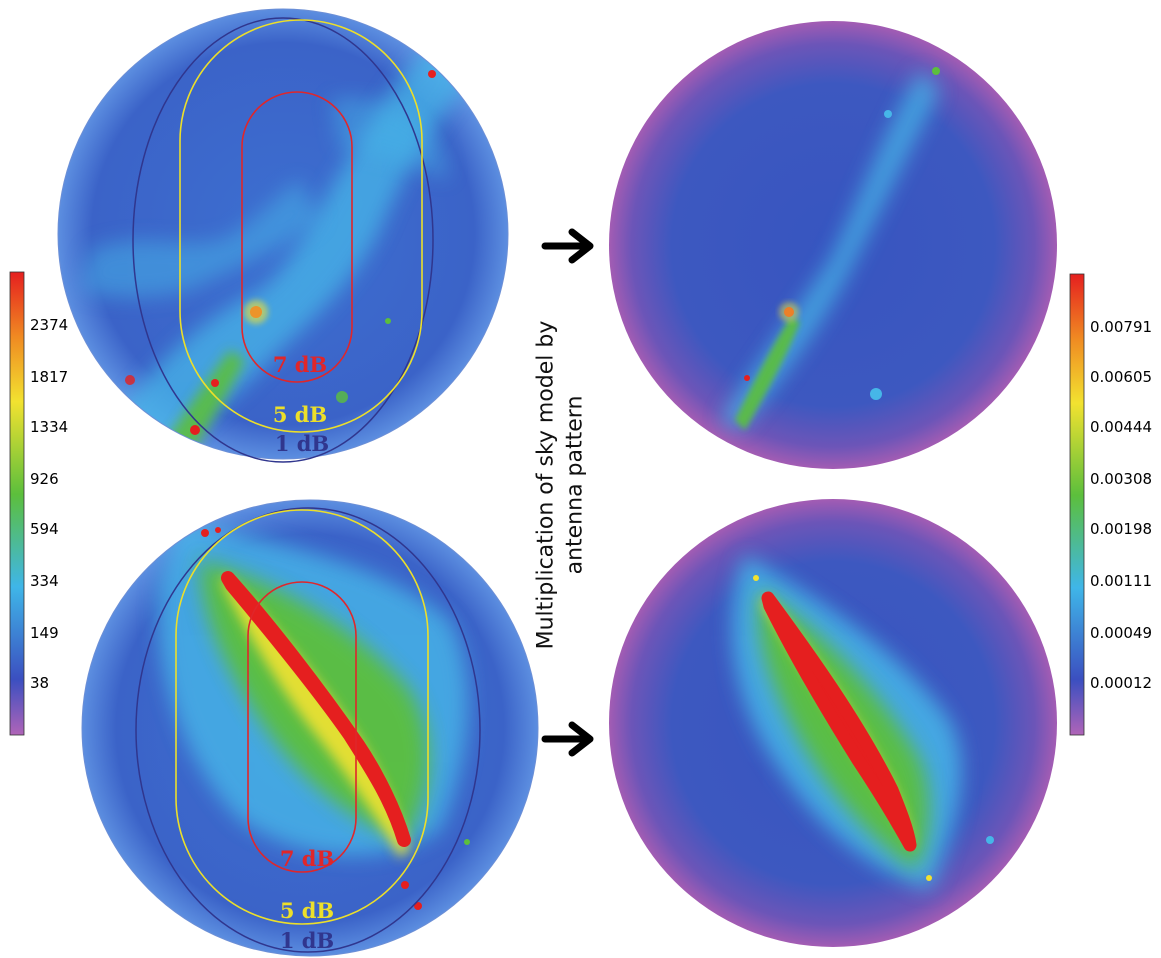 This screenshot has width=1161, height=958. I want to click on contour-7db-top, so click(297, 237).